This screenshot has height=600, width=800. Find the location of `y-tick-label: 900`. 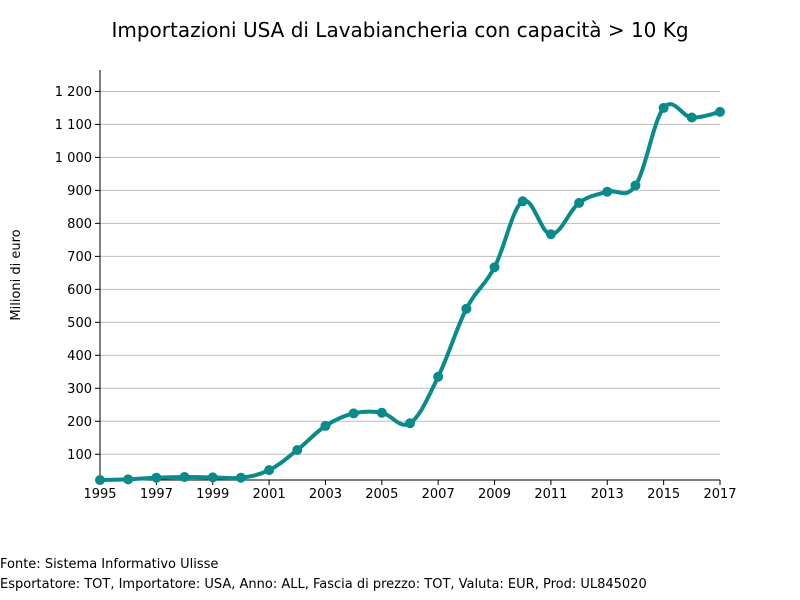

y-tick-label: 900 is located at coordinates (79, 191).